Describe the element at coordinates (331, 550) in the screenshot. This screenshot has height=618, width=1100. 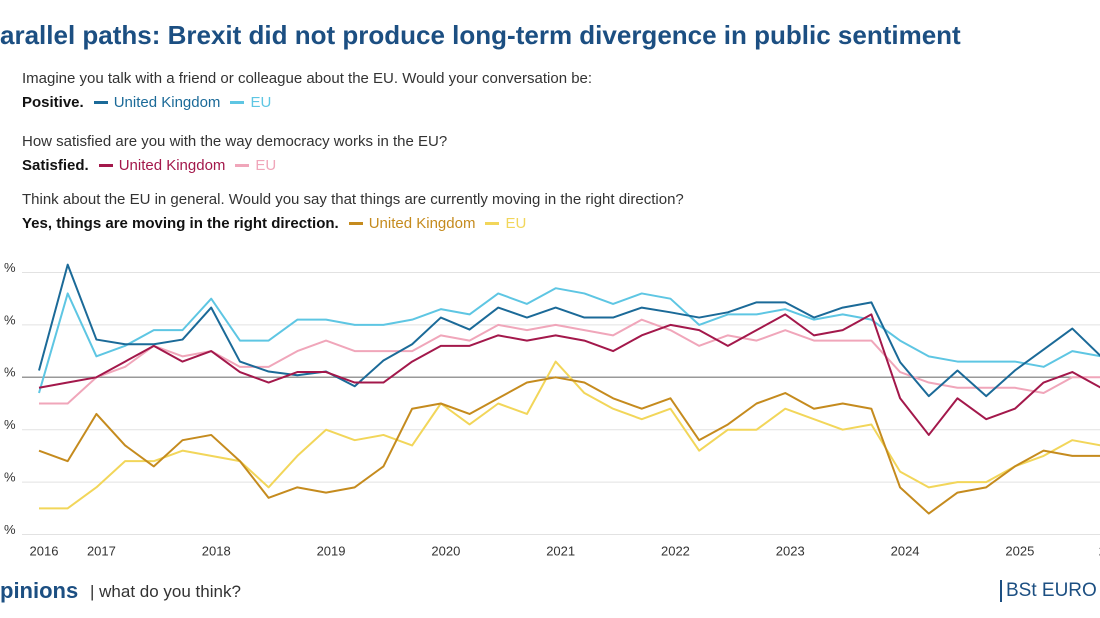
I see `x-tick-label: 2019` at that location.